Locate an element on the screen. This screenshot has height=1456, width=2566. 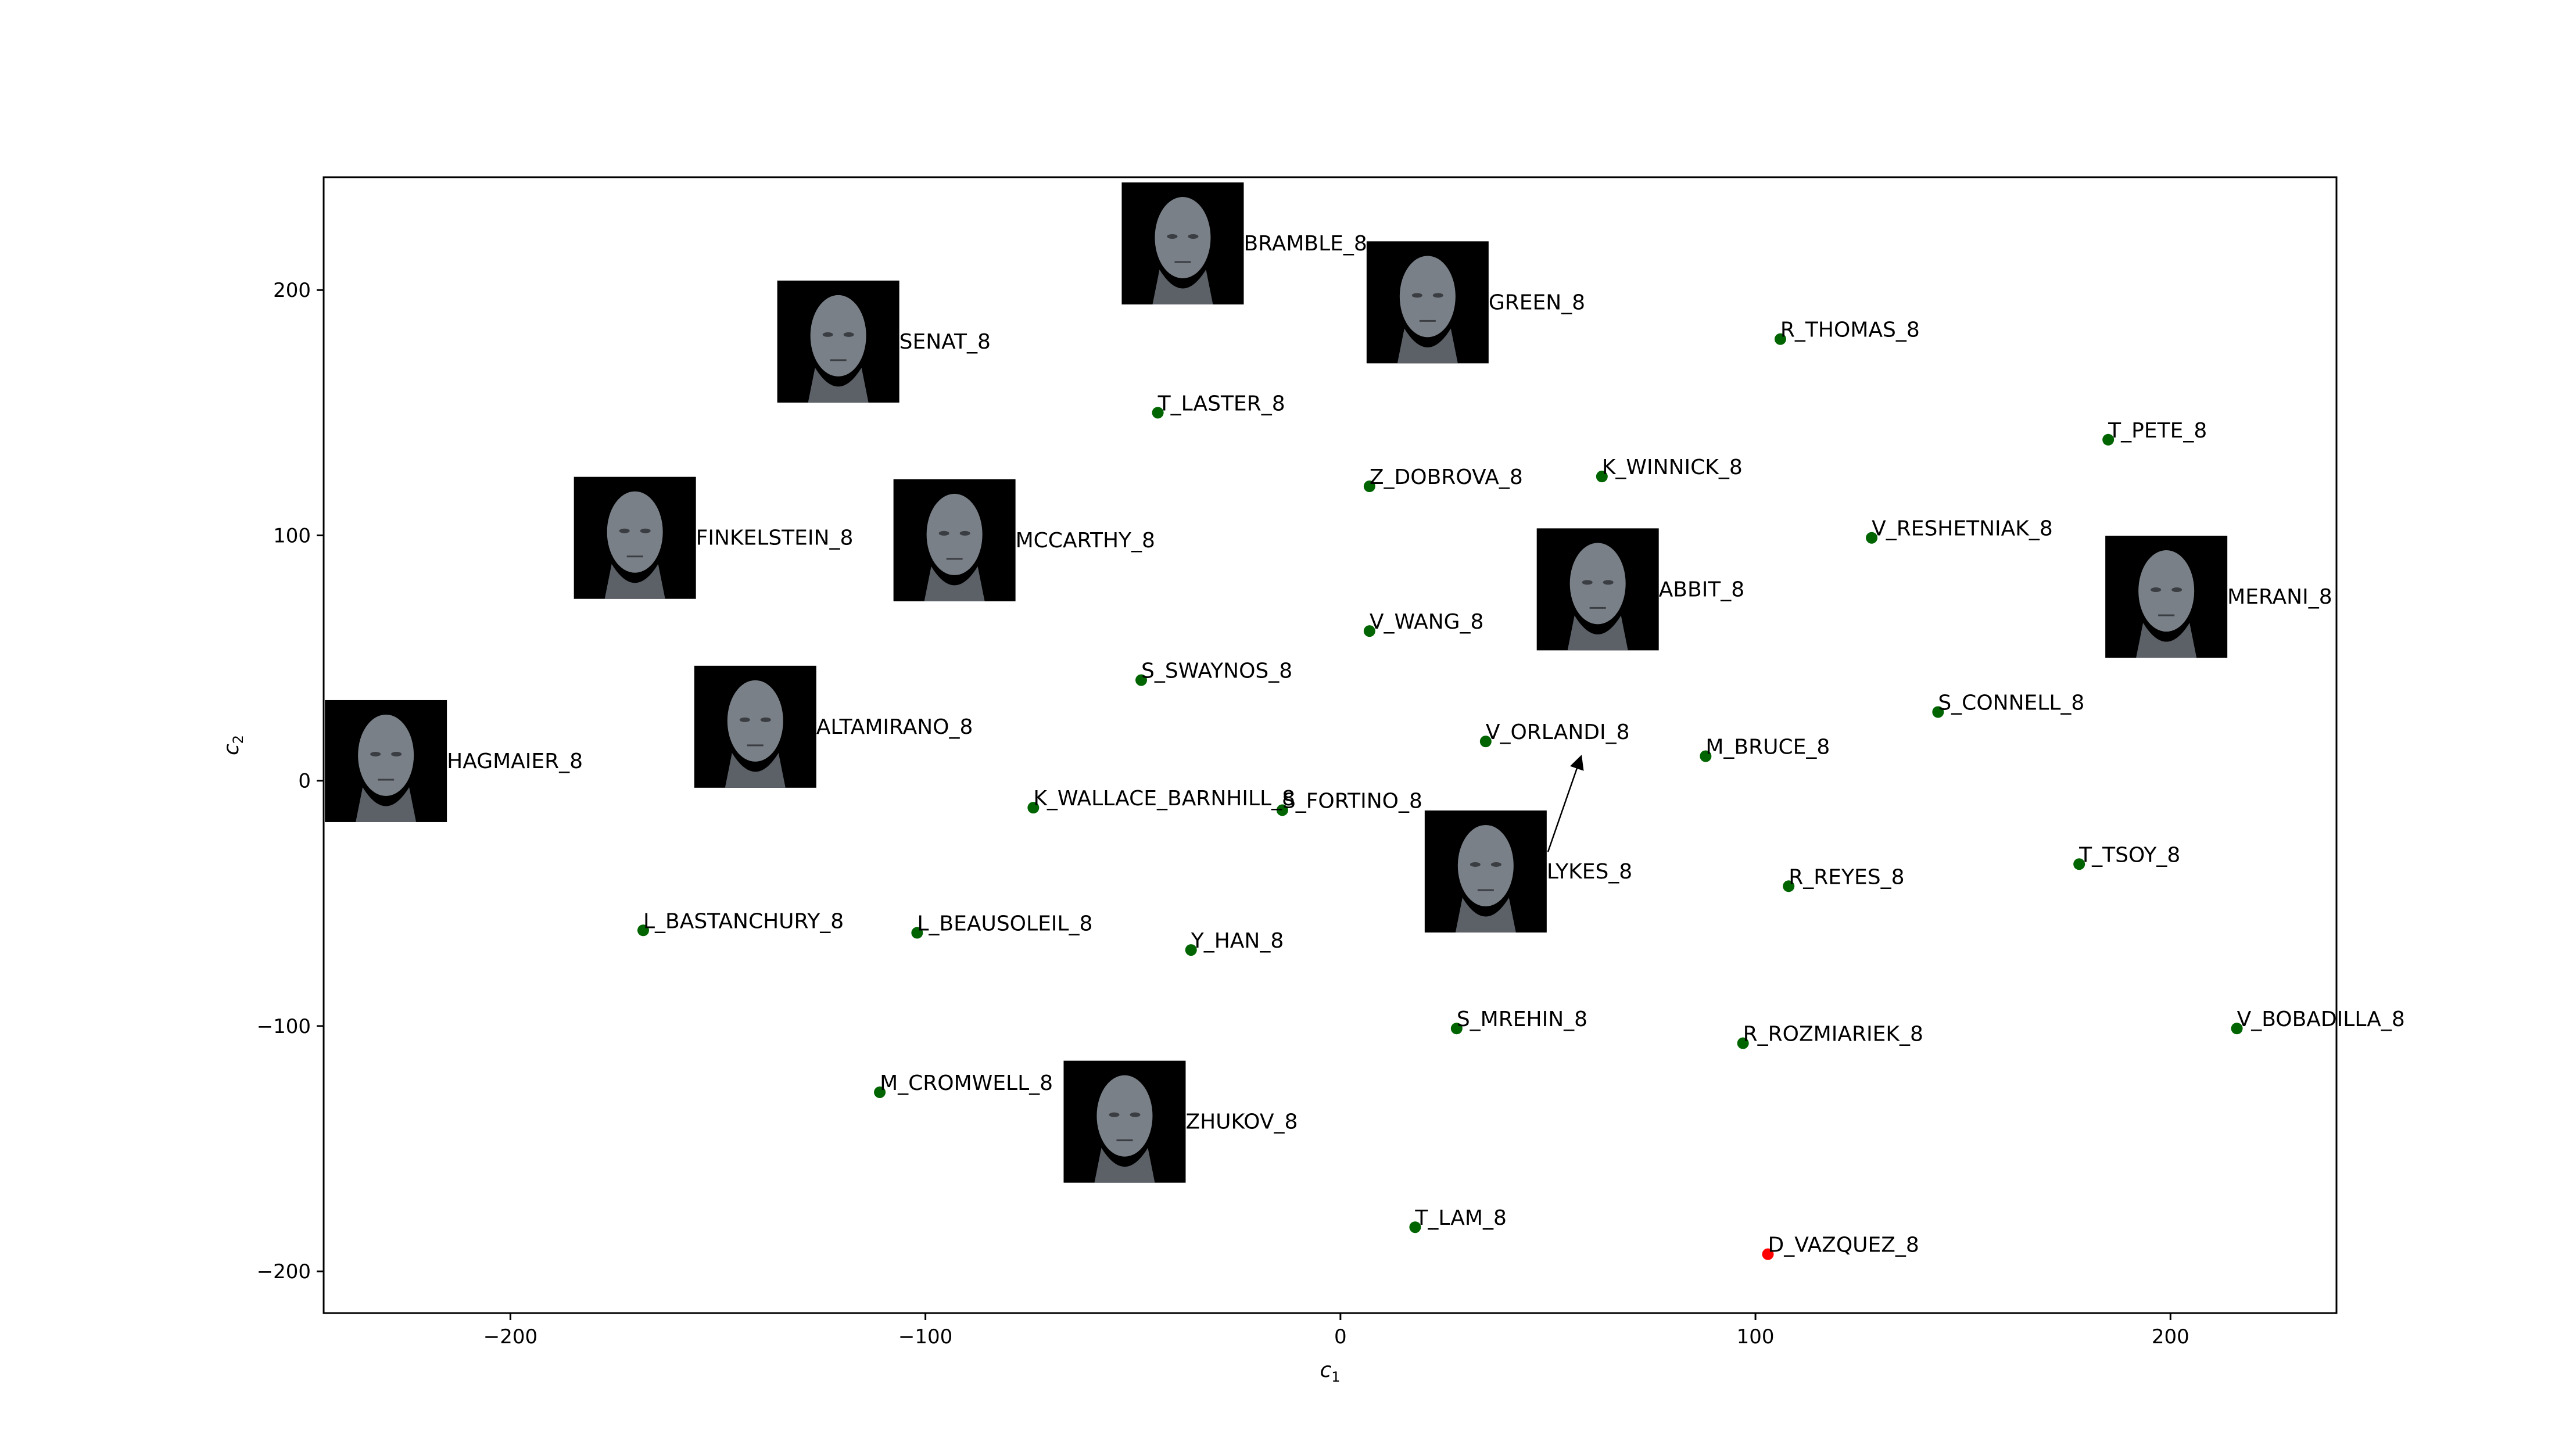
image-label-senat-8: SENAT_8 is located at coordinates (945, 342).